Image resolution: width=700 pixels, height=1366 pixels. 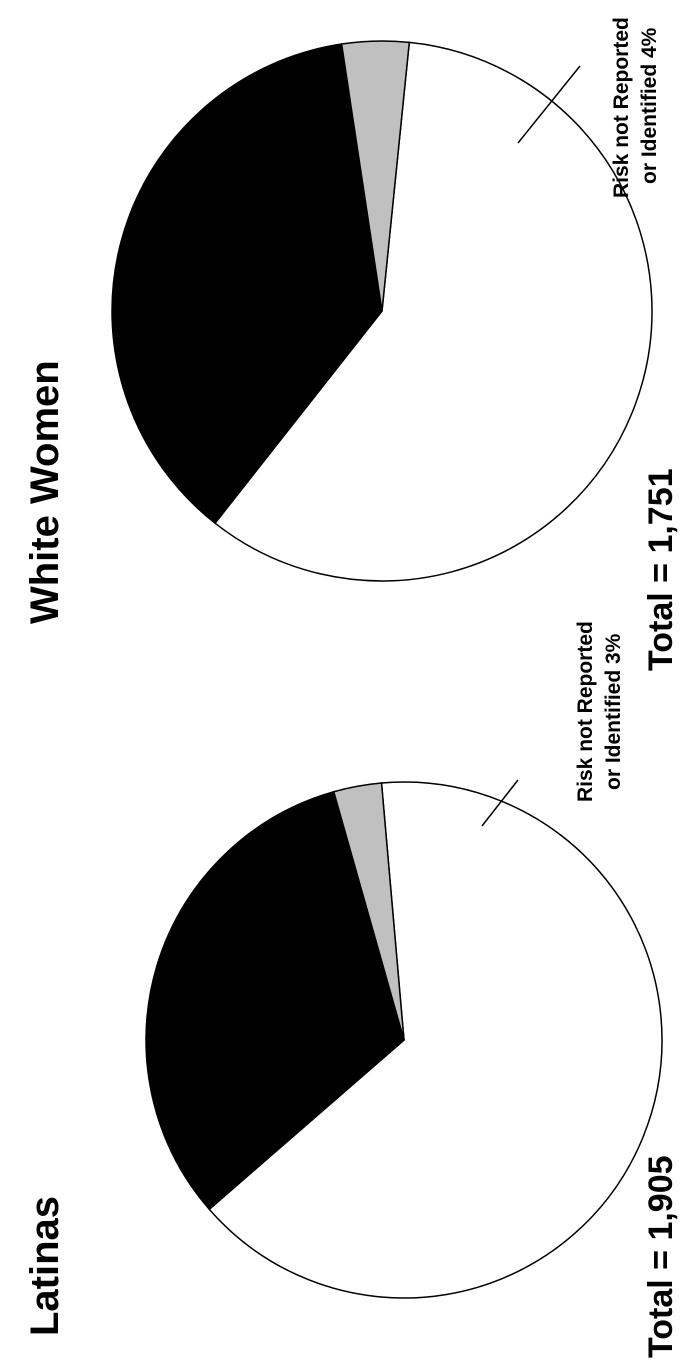 What do you see at coordinates (661, 1256) in the screenshot?
I see `total-label: Total = 1,905` at bounding box center [661, 1256].